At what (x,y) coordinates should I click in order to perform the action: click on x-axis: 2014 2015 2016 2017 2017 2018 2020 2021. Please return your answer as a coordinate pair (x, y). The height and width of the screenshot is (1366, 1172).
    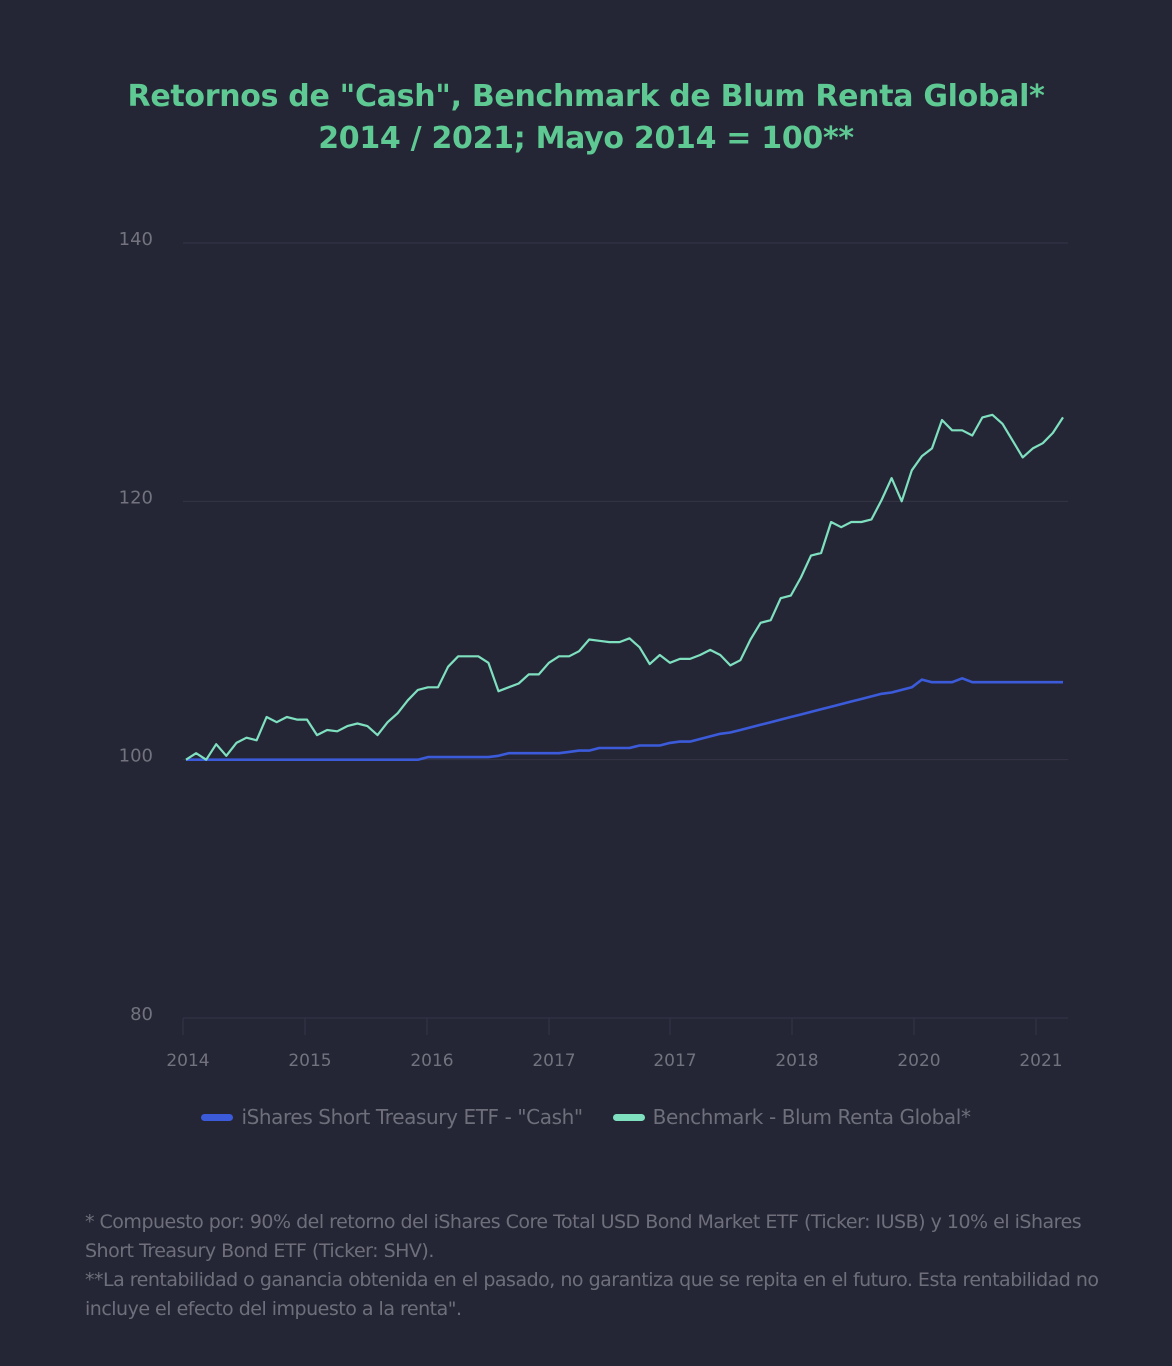
    Looking at the image, I should click on (614, 1044).